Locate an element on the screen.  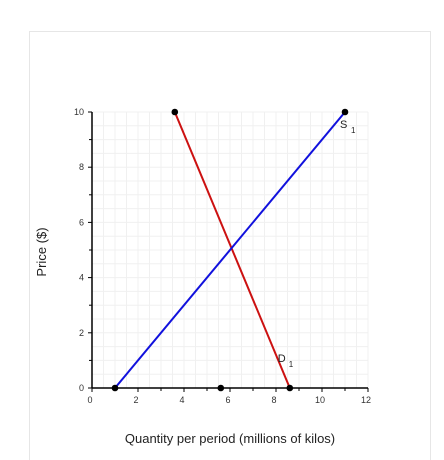
x-tick-label: 6 is located at coordinates (227, 400).